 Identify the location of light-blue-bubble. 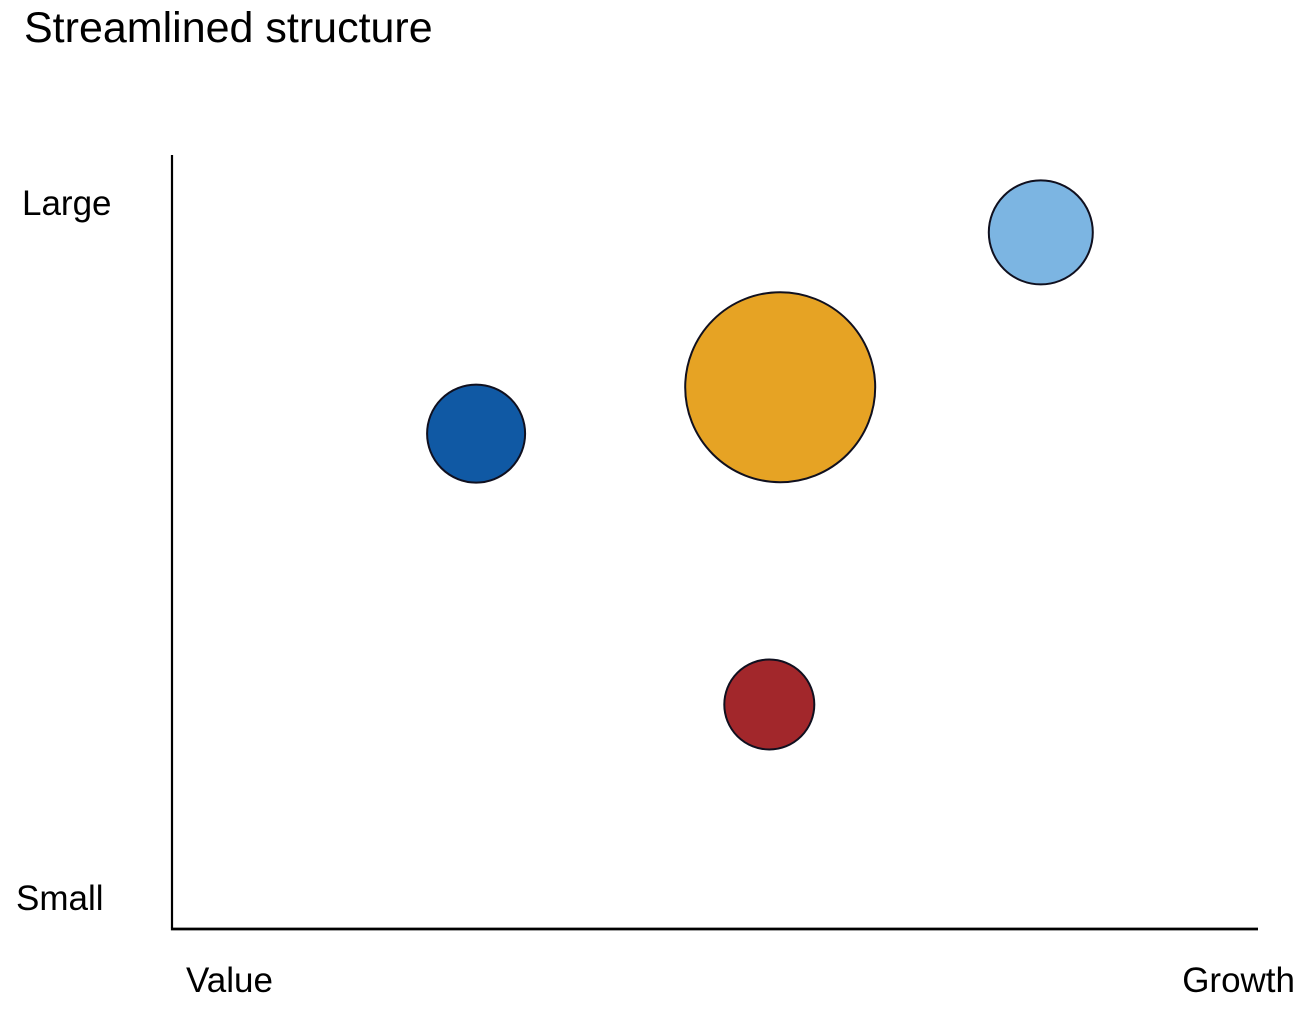
(1040, 232).